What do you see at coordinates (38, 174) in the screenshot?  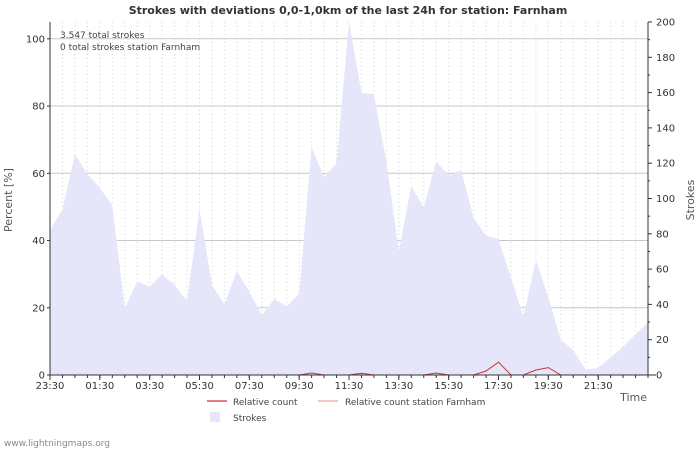 I see `y-left-tick-label: 60` at bounding box center [38, 174].